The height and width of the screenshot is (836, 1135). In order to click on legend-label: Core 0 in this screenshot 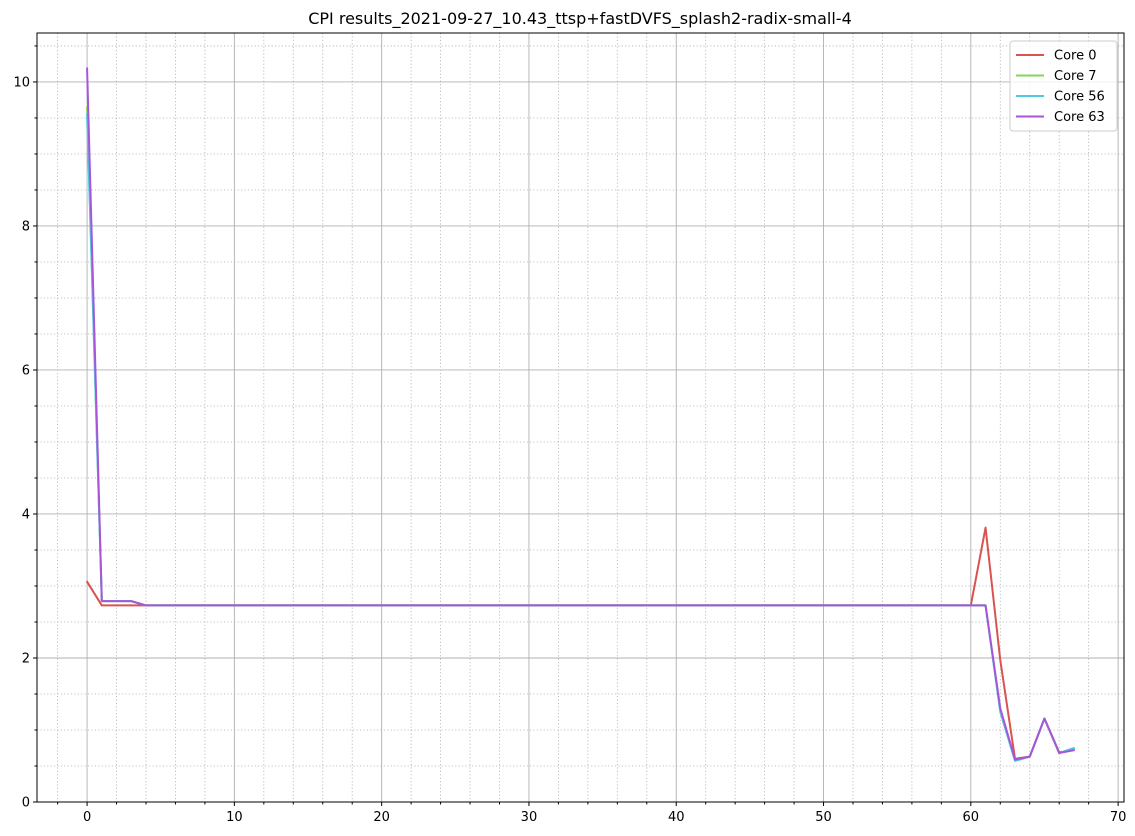, I will do `click(1075, 56)`.